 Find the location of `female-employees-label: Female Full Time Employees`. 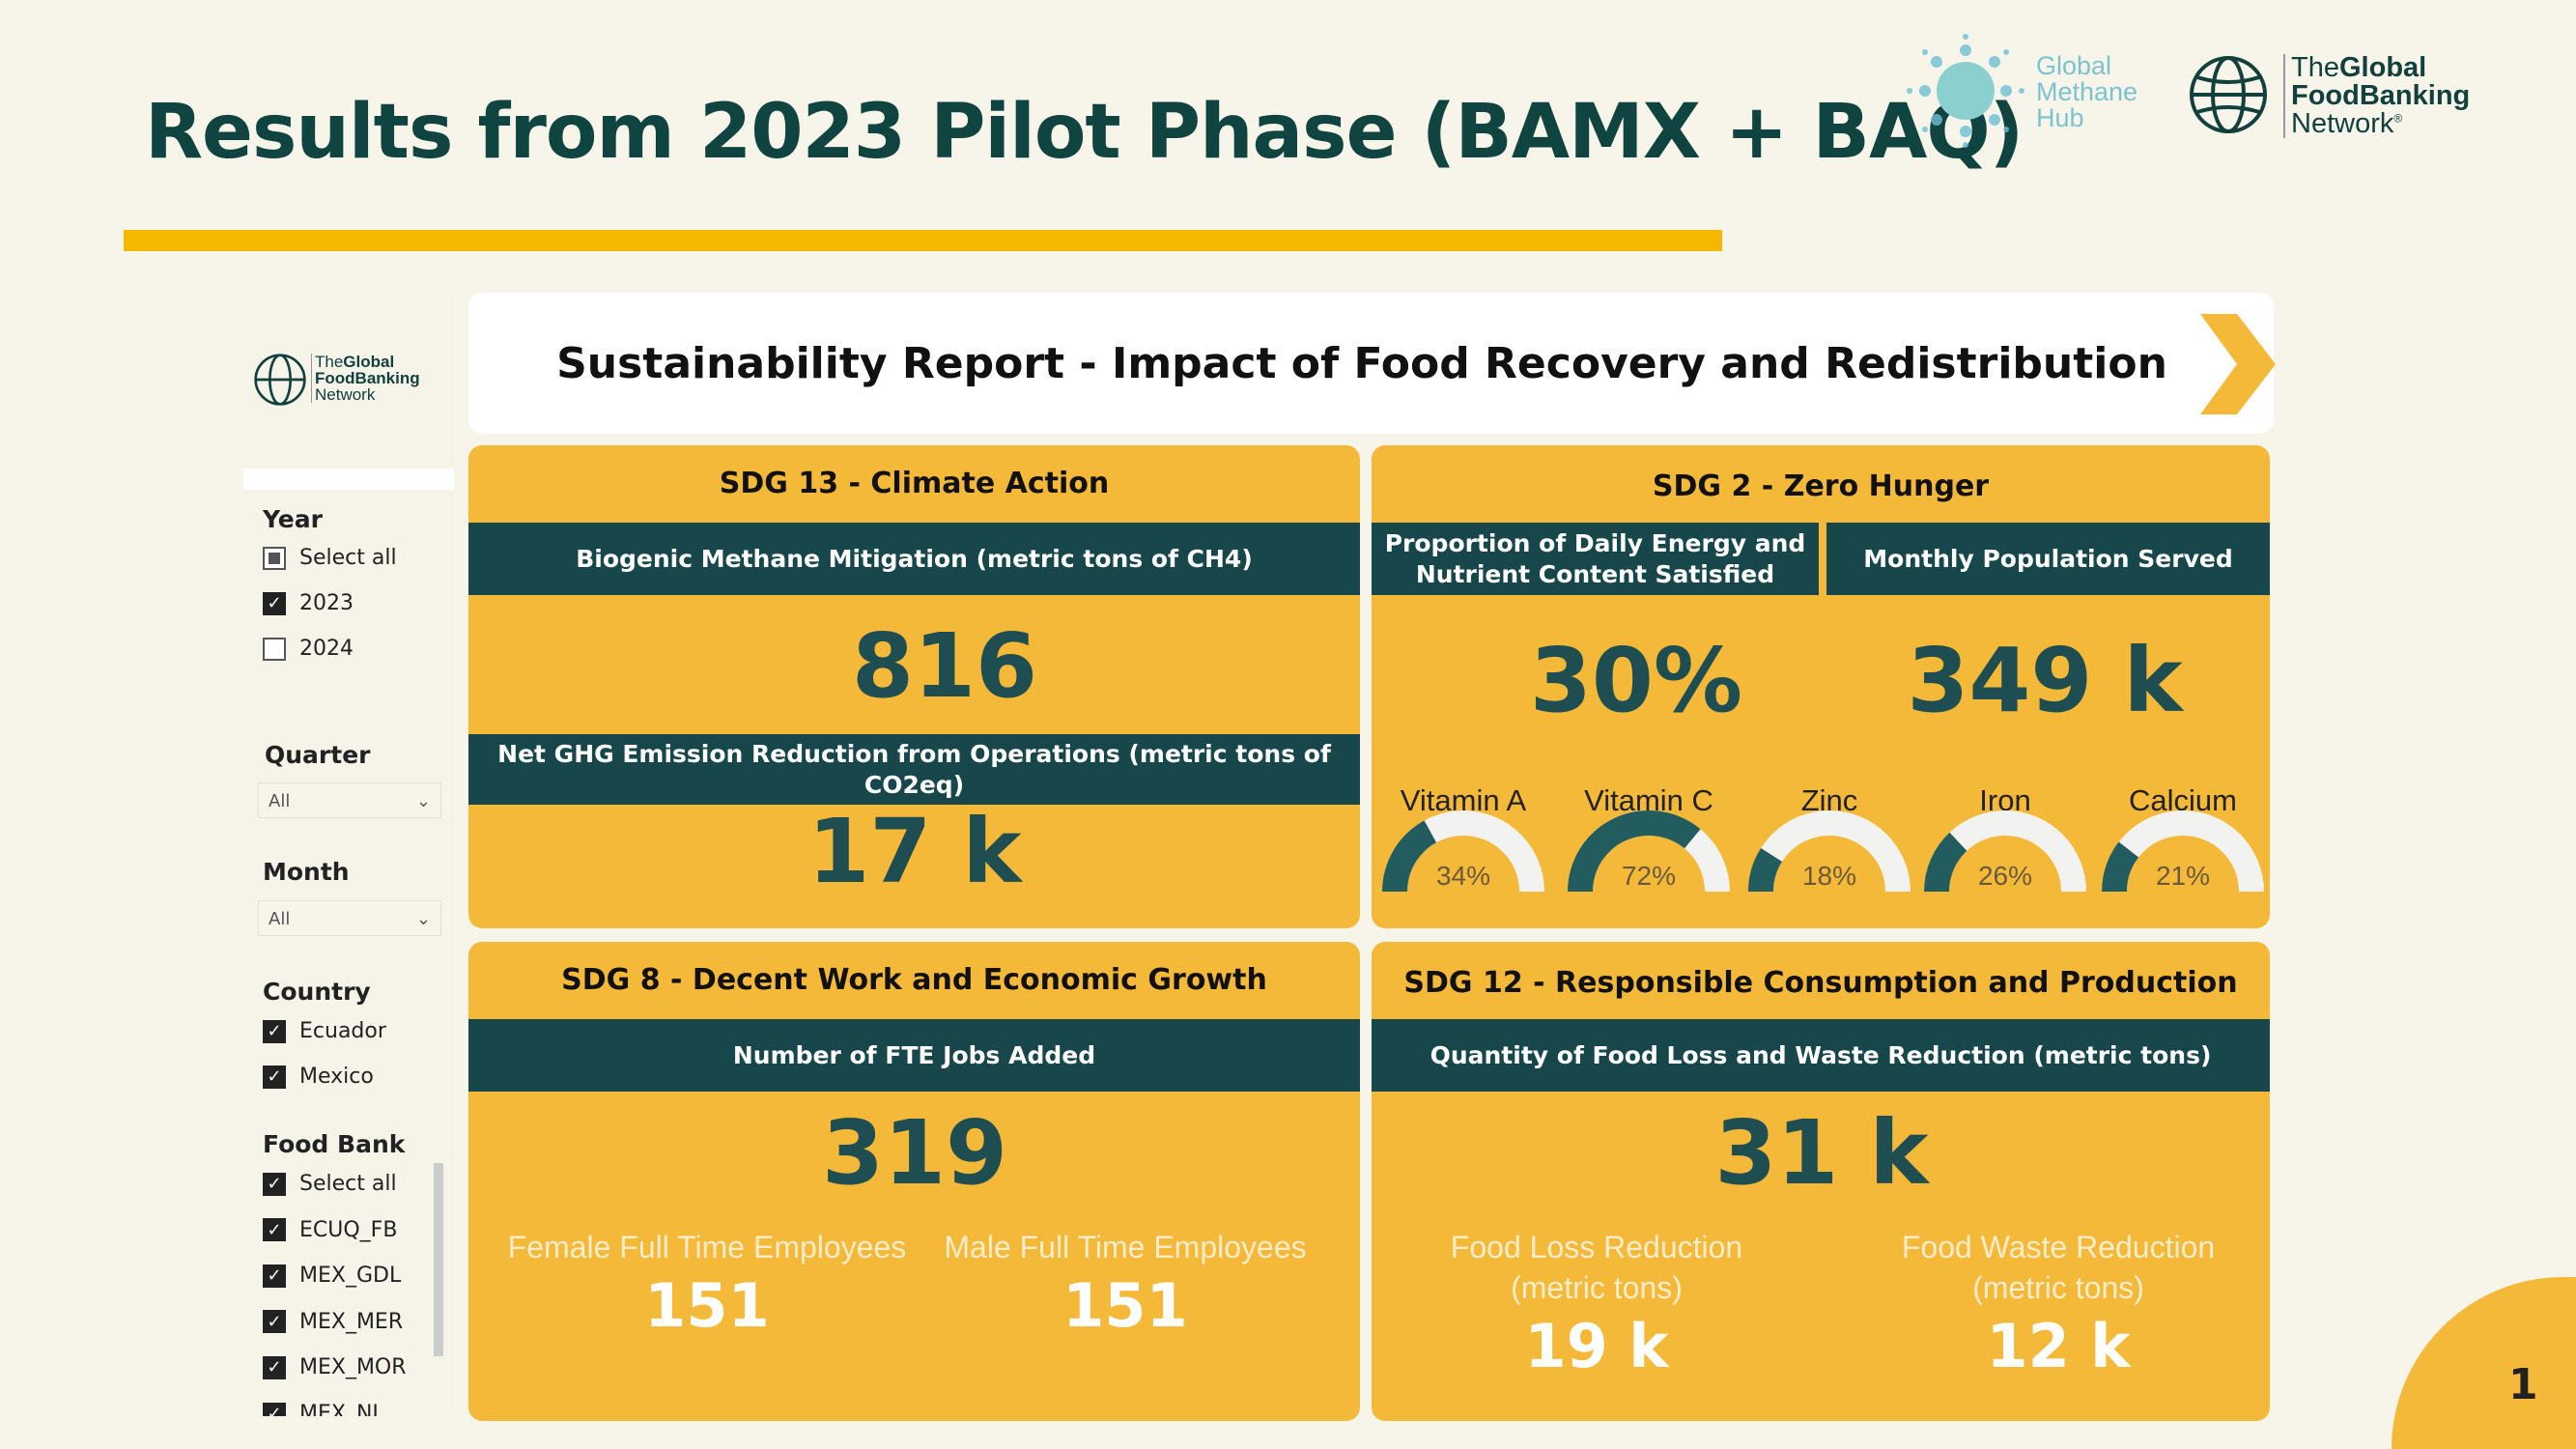

female-employees-label: Female Full Time Employees is located at coordinates (707, 1247).